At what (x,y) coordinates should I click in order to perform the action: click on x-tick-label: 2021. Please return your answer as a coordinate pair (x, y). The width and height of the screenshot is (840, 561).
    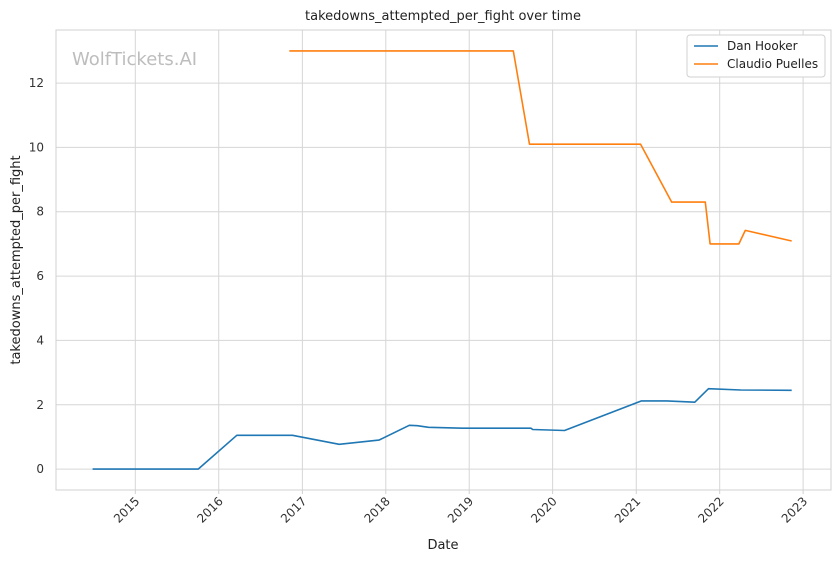
    Looking at the image, I should click on (627, 509).